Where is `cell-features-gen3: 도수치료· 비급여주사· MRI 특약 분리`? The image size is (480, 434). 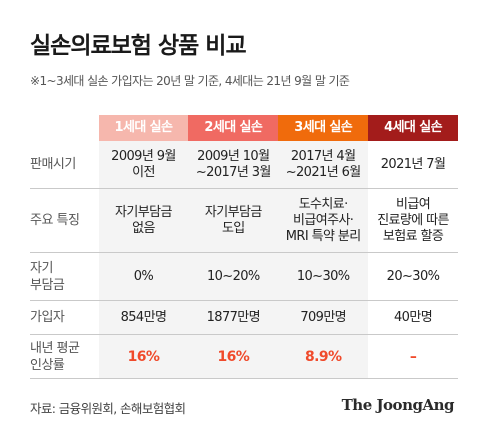 cell-features-gen3: 도수치료· 비급여주사· MRI 특약 분리 is located at coordinates (323, 220).